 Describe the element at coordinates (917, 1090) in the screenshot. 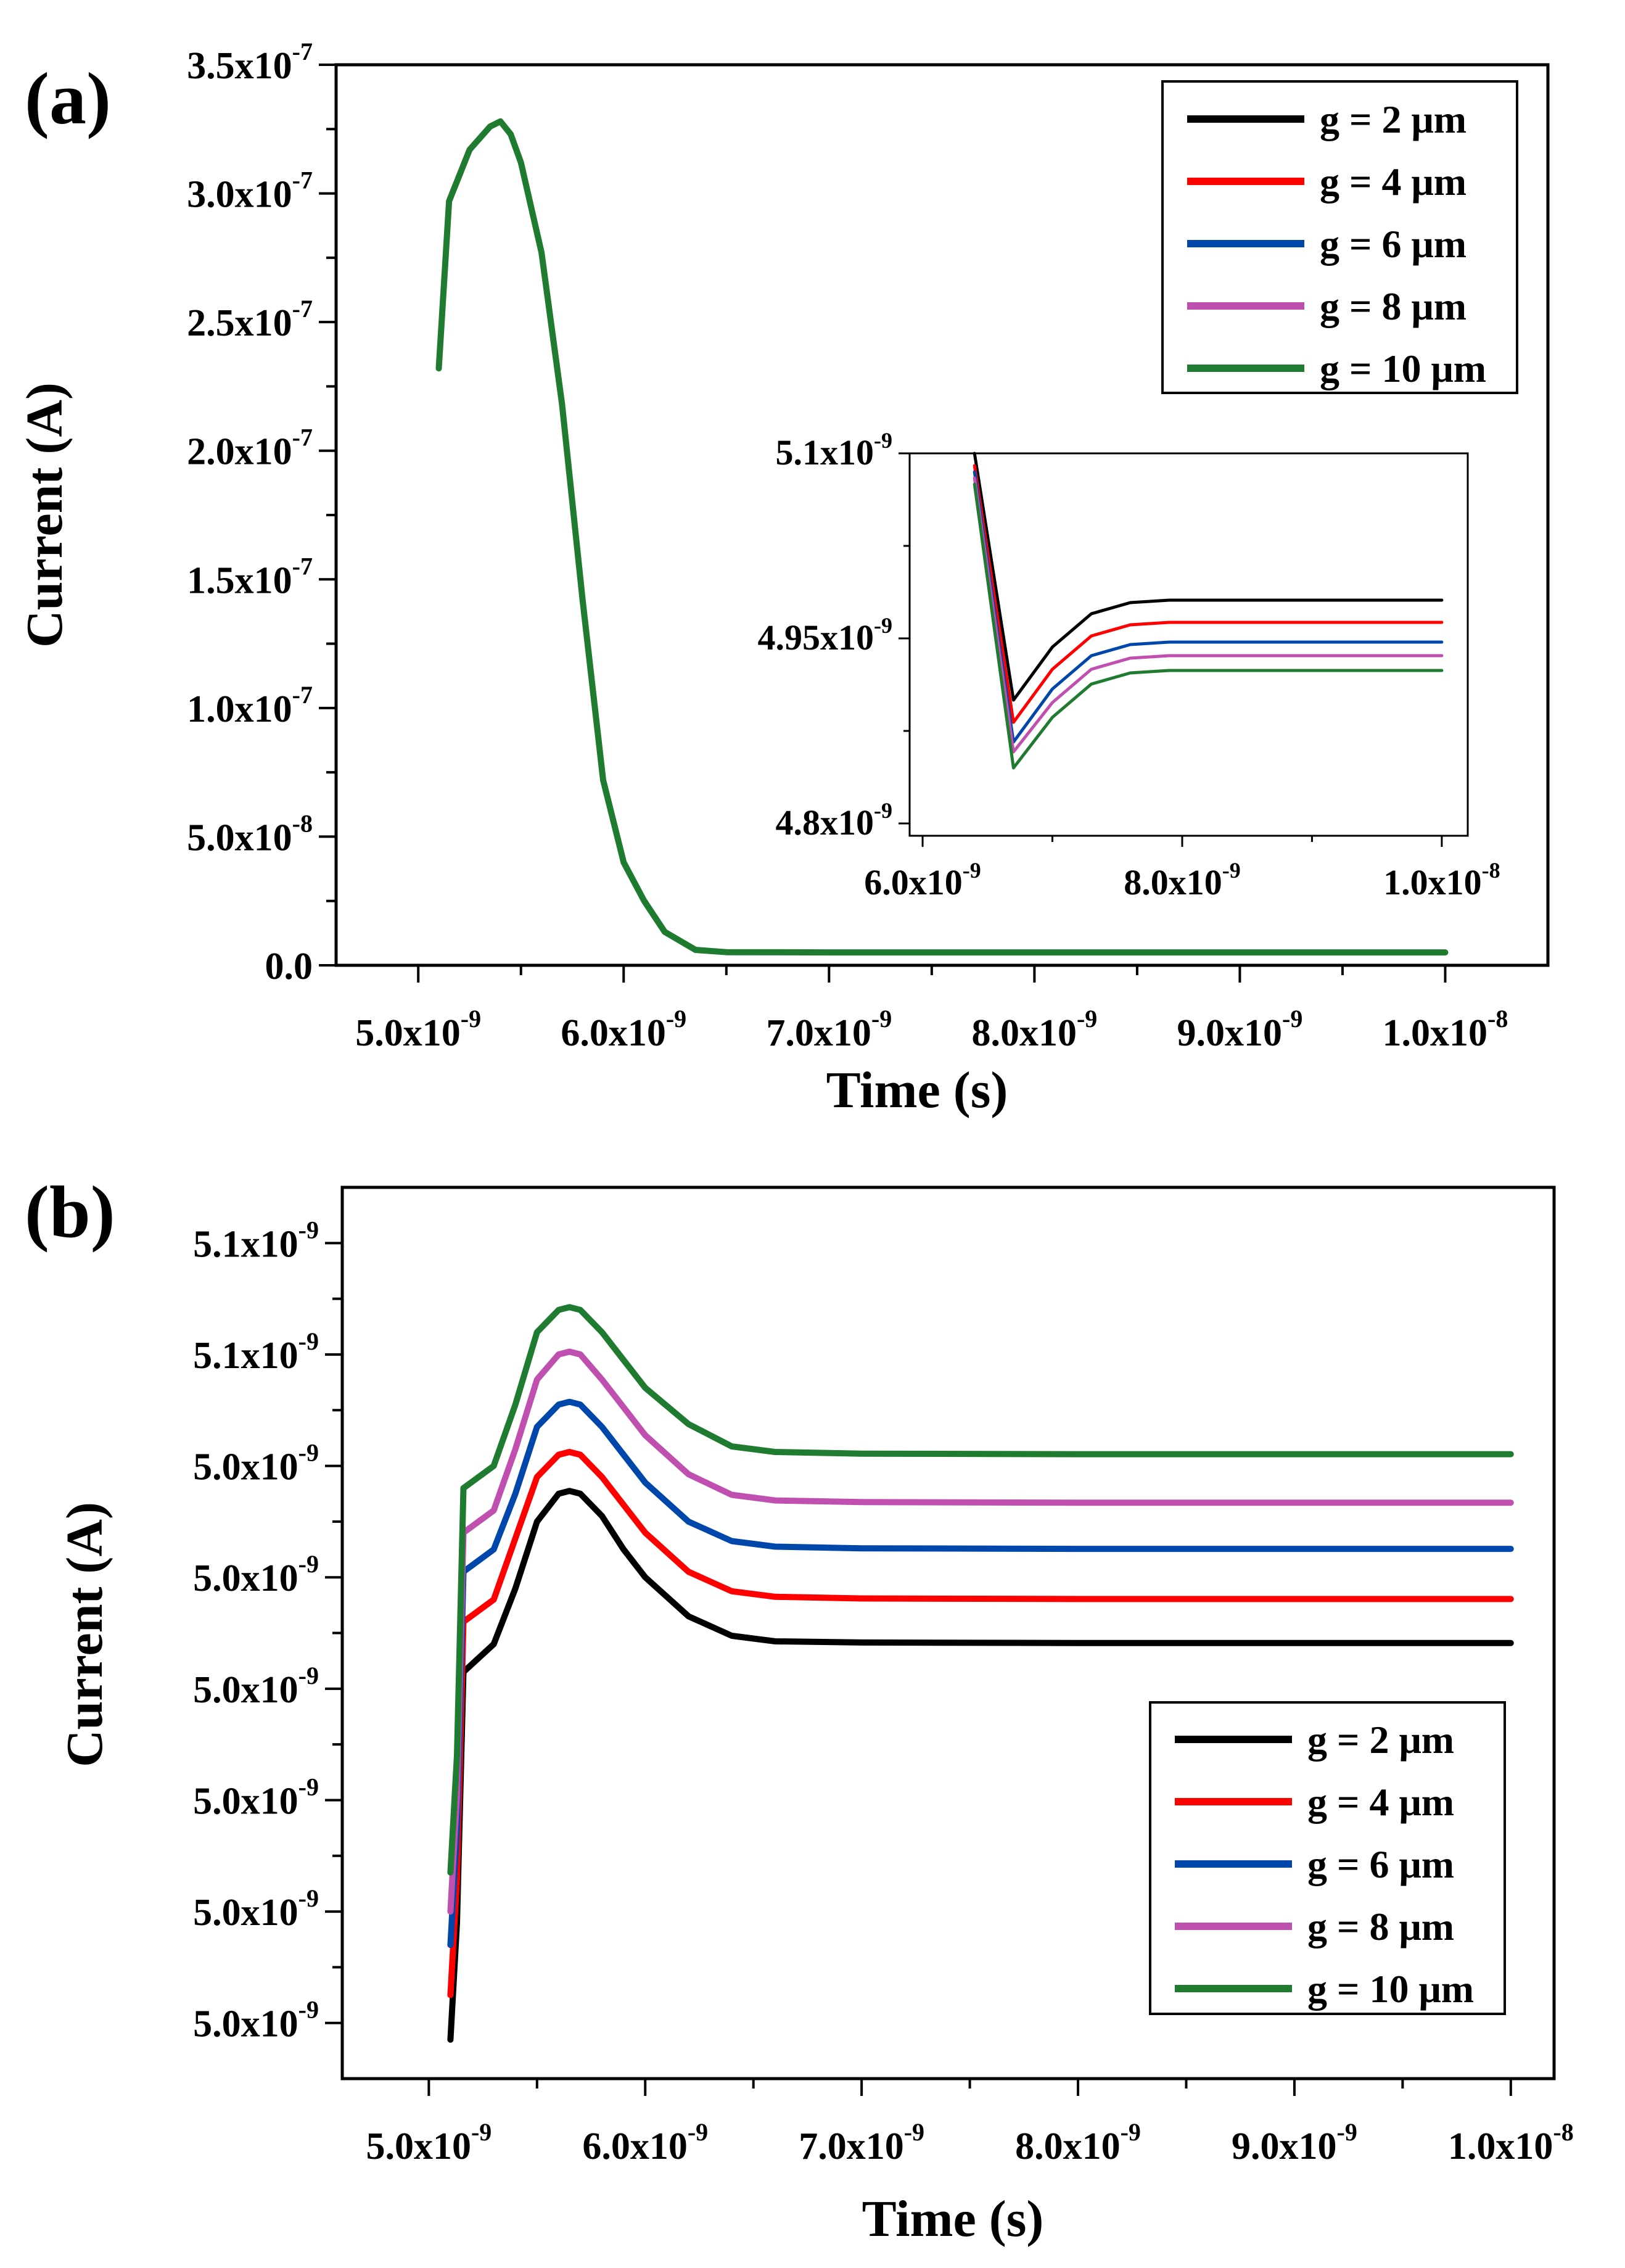

I see `panel-a-x-axis-title: Time (s)` at that location.